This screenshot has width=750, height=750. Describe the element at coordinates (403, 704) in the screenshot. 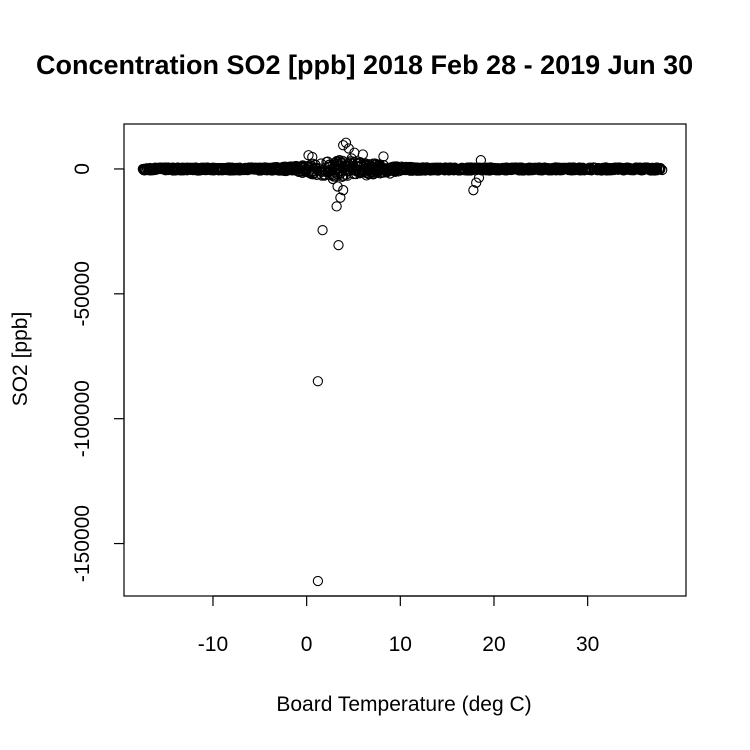

I see `x-axis-label: Board Temperature (deg C)` at that location.